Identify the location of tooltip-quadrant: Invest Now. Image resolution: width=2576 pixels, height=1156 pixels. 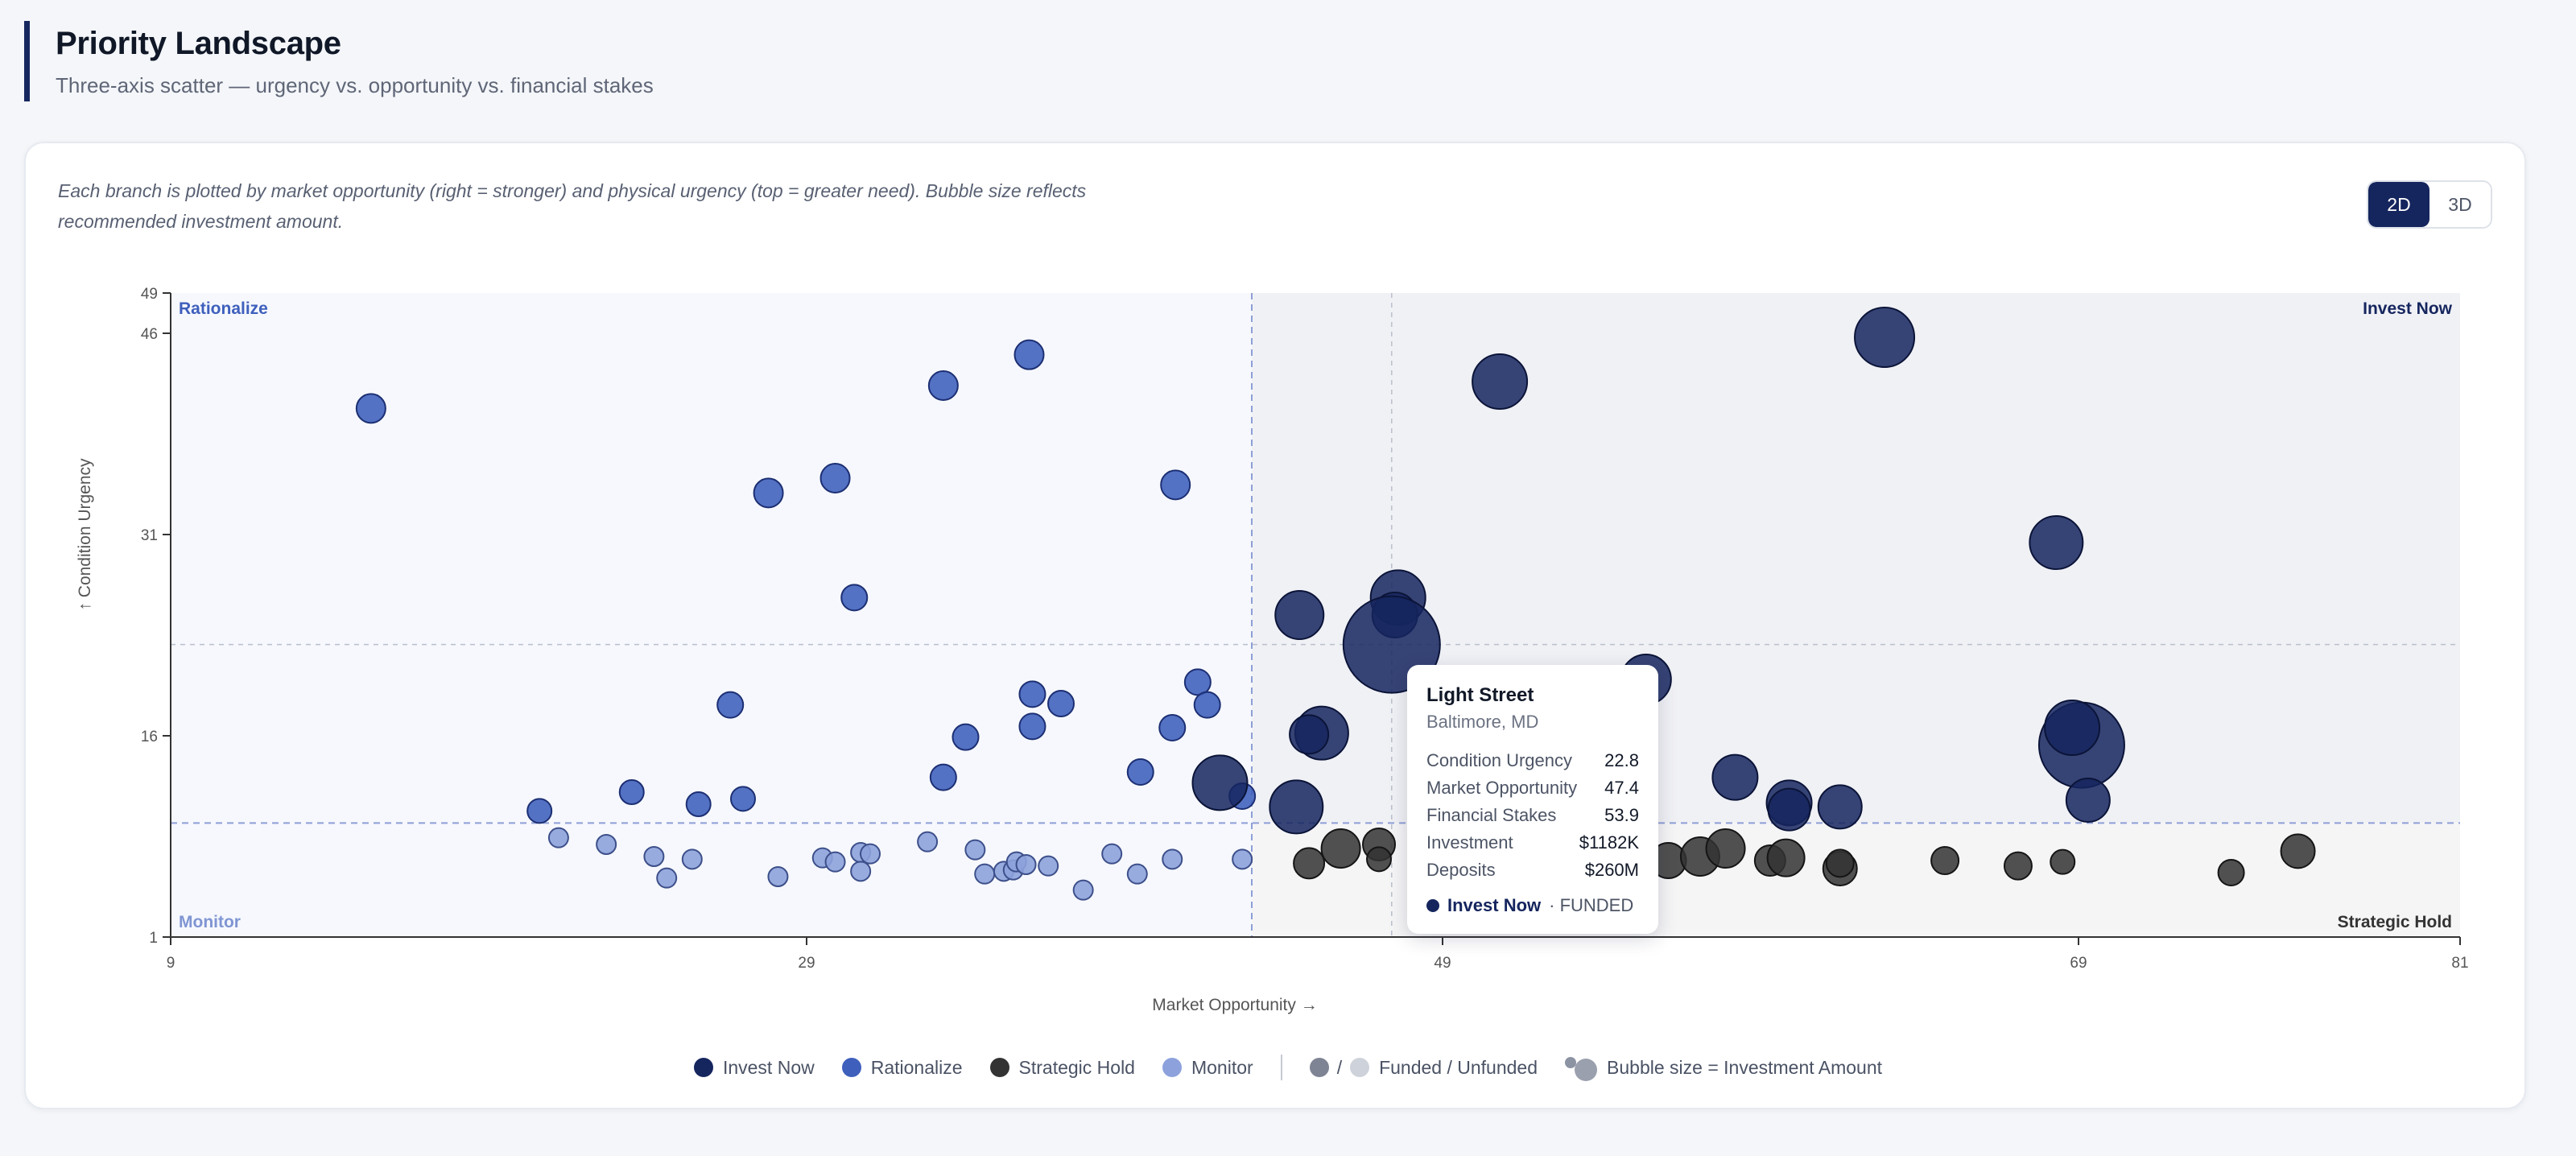
(1494, 905).